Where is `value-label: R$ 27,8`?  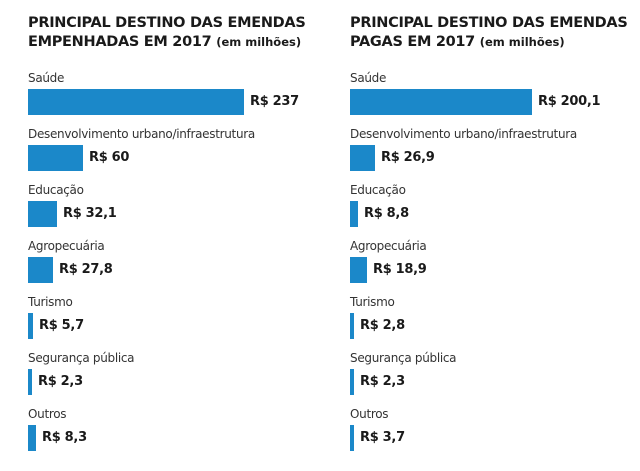
value-label: R$ 27,8 is located at coordinates (86, 269).